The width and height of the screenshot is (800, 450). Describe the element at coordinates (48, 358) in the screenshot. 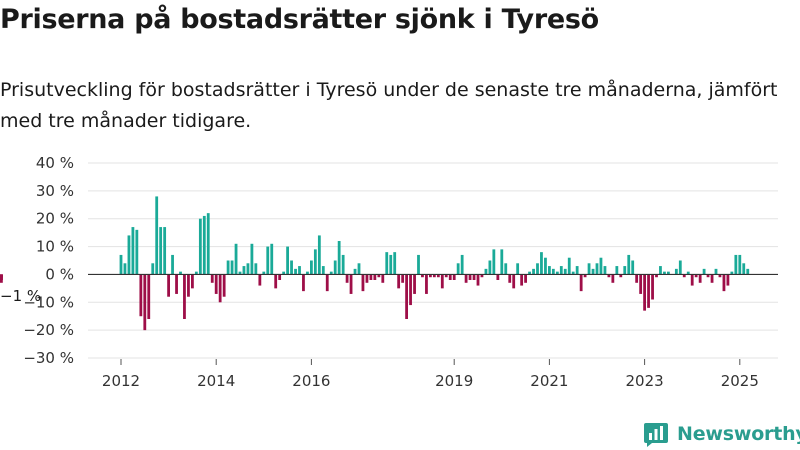

I see `y-tick-label: −30 %` at that location.